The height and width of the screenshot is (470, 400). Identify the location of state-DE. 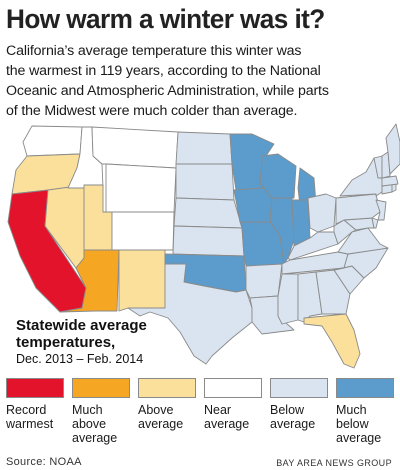
(375, 223).